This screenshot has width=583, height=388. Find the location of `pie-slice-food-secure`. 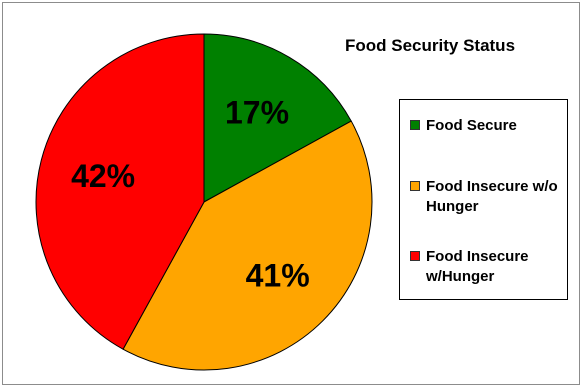

pie-slice-food-secure is located at coordinates (277, 118).